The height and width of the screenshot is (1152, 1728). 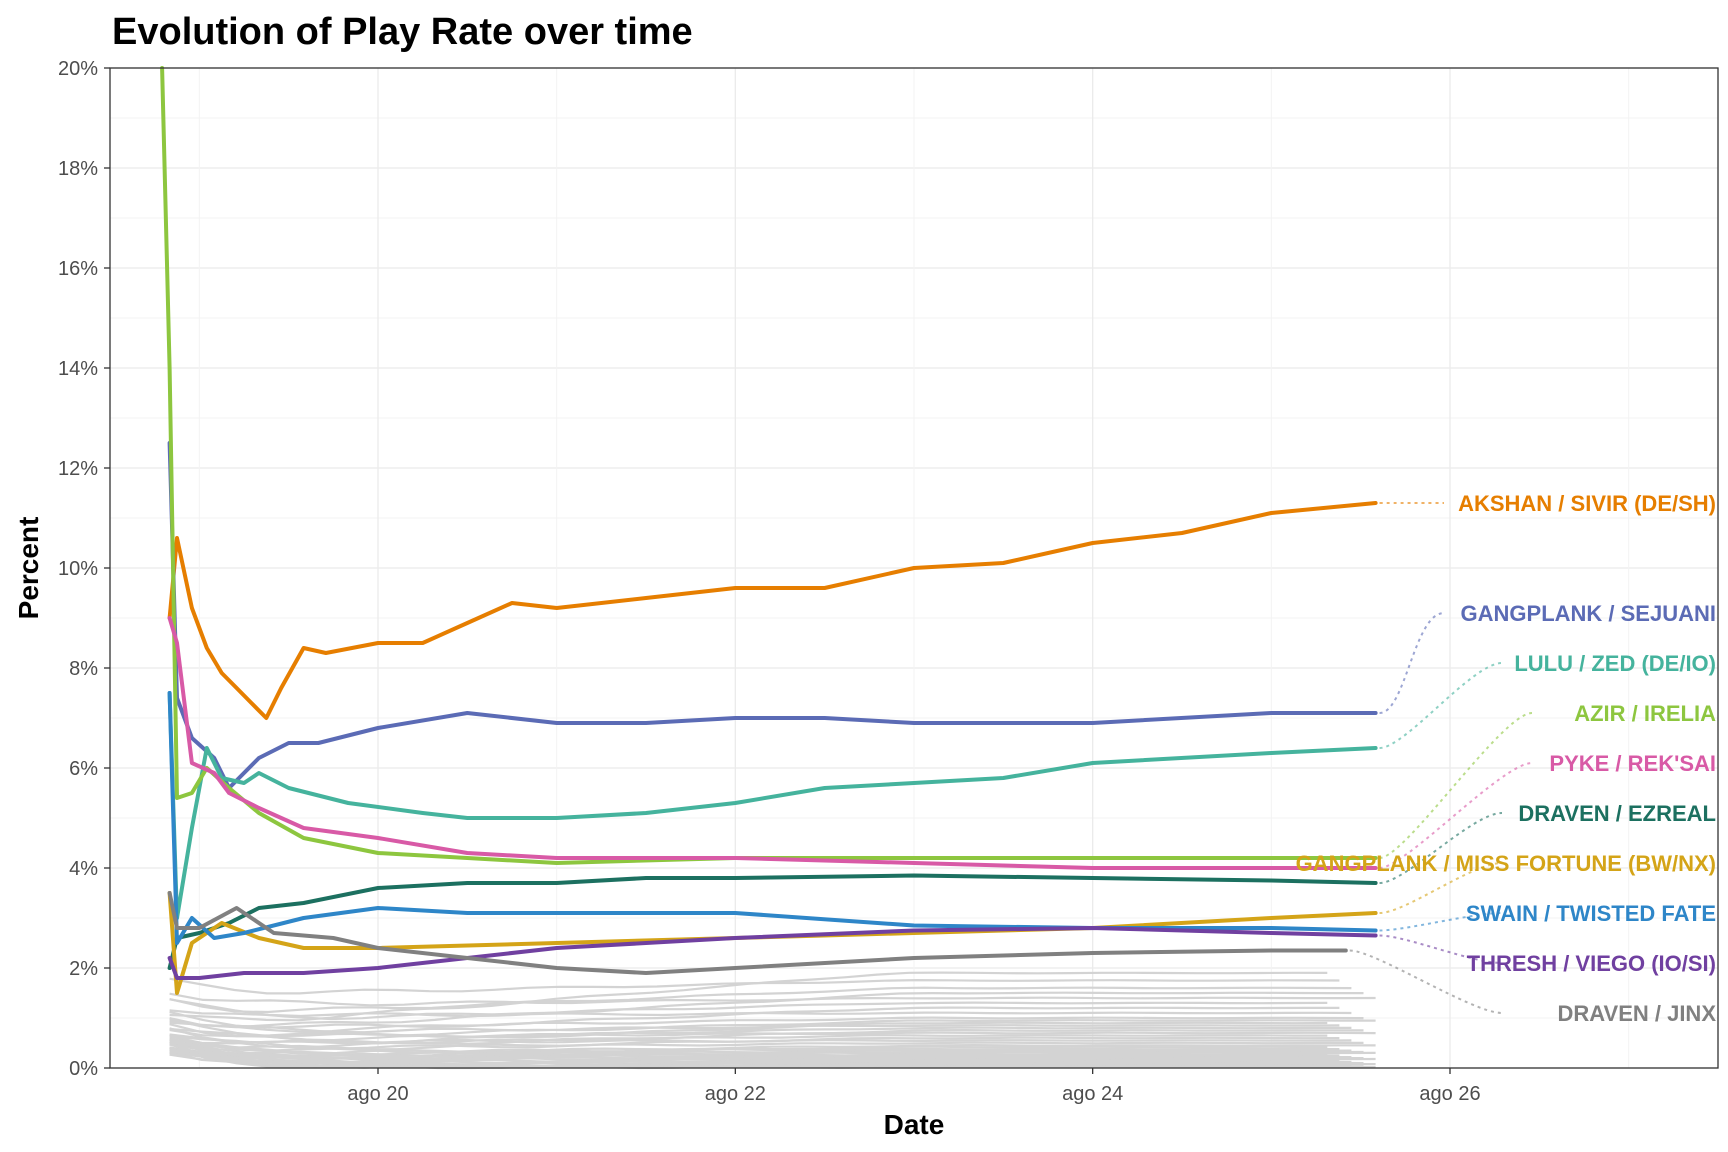 What do you see at coordinates (28, 568) in the screenshot?
I see `y-axis-title: Percent` at bounding box center [28, 568].